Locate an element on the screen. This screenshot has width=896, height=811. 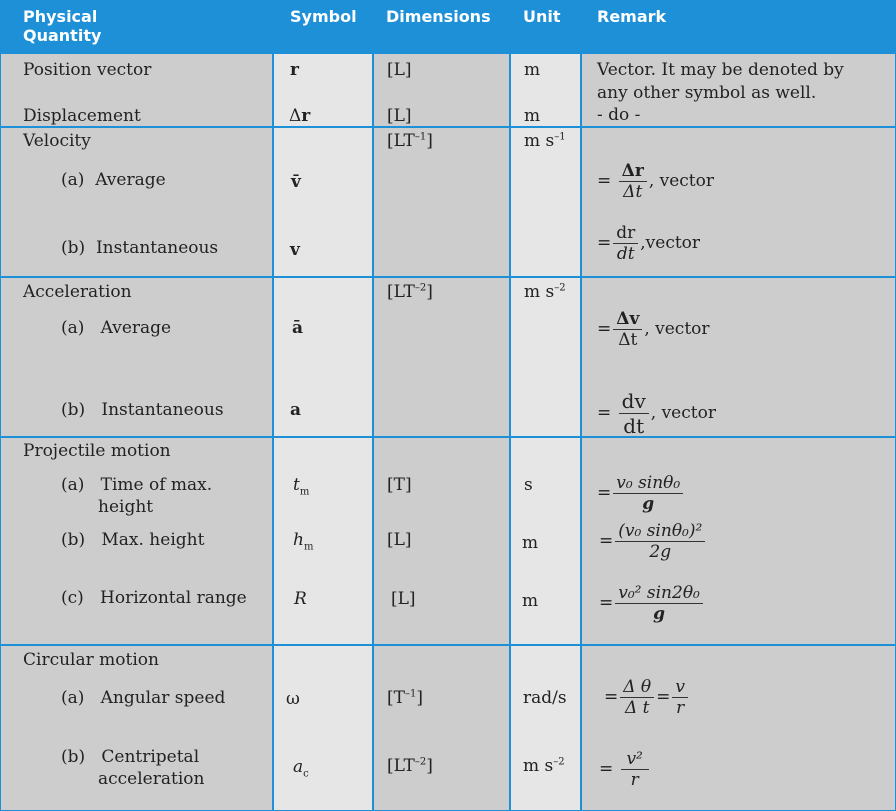
acceleration-average-symbol: ā is located at coordinates (298, 328).